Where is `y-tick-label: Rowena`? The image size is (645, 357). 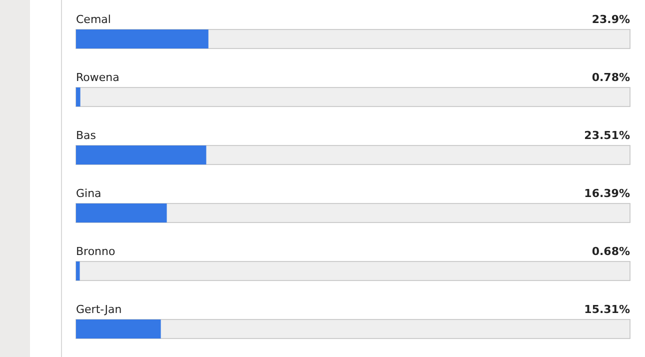 y-tick-label: Rowena is located at coordinates (98, 77).